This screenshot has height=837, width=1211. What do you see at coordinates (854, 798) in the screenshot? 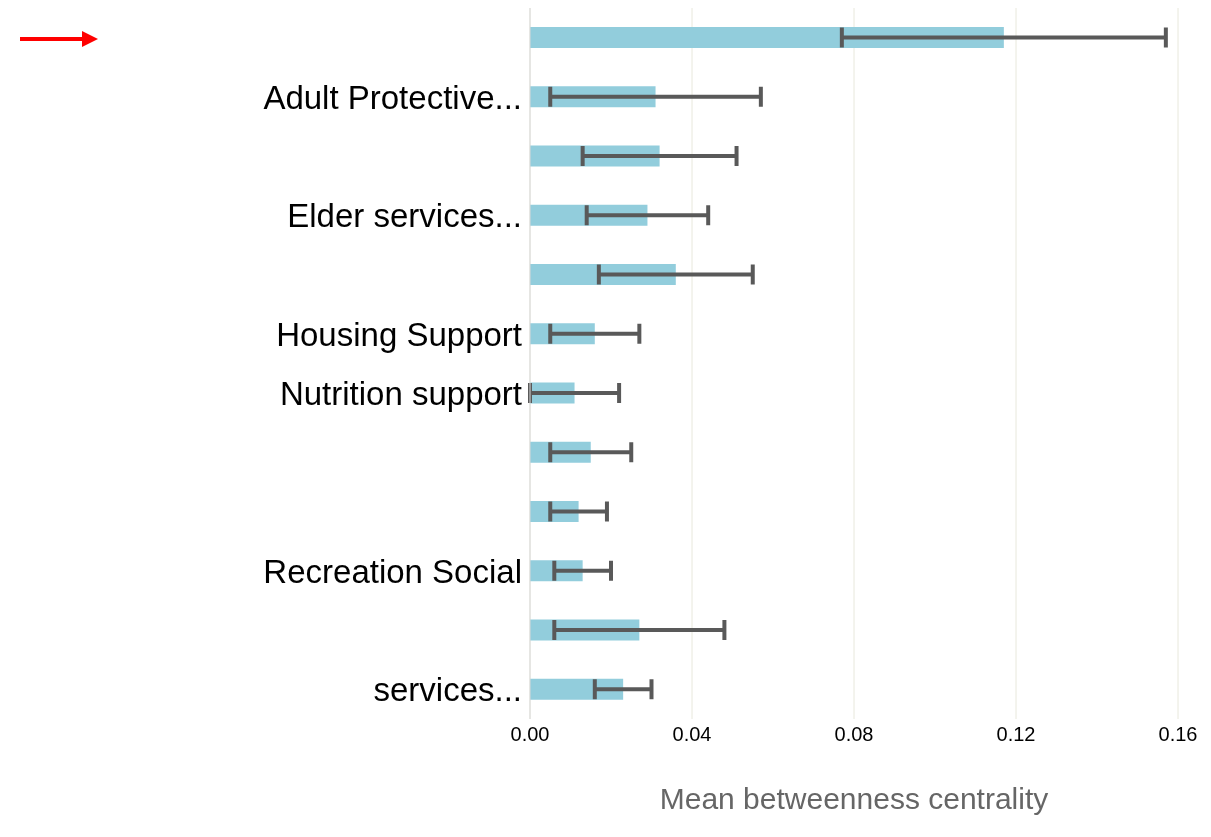
I see `x-axis-title: Mean betweenness centrality` at bounding box center [854, 798].